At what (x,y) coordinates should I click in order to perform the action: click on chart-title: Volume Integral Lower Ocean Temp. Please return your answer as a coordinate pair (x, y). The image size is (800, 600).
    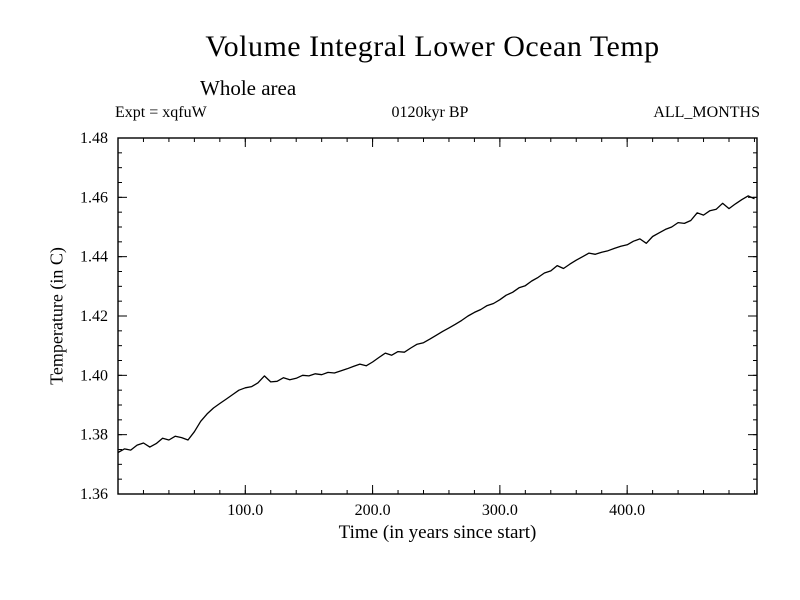
    Looking at the image, I should click on (432, 46).